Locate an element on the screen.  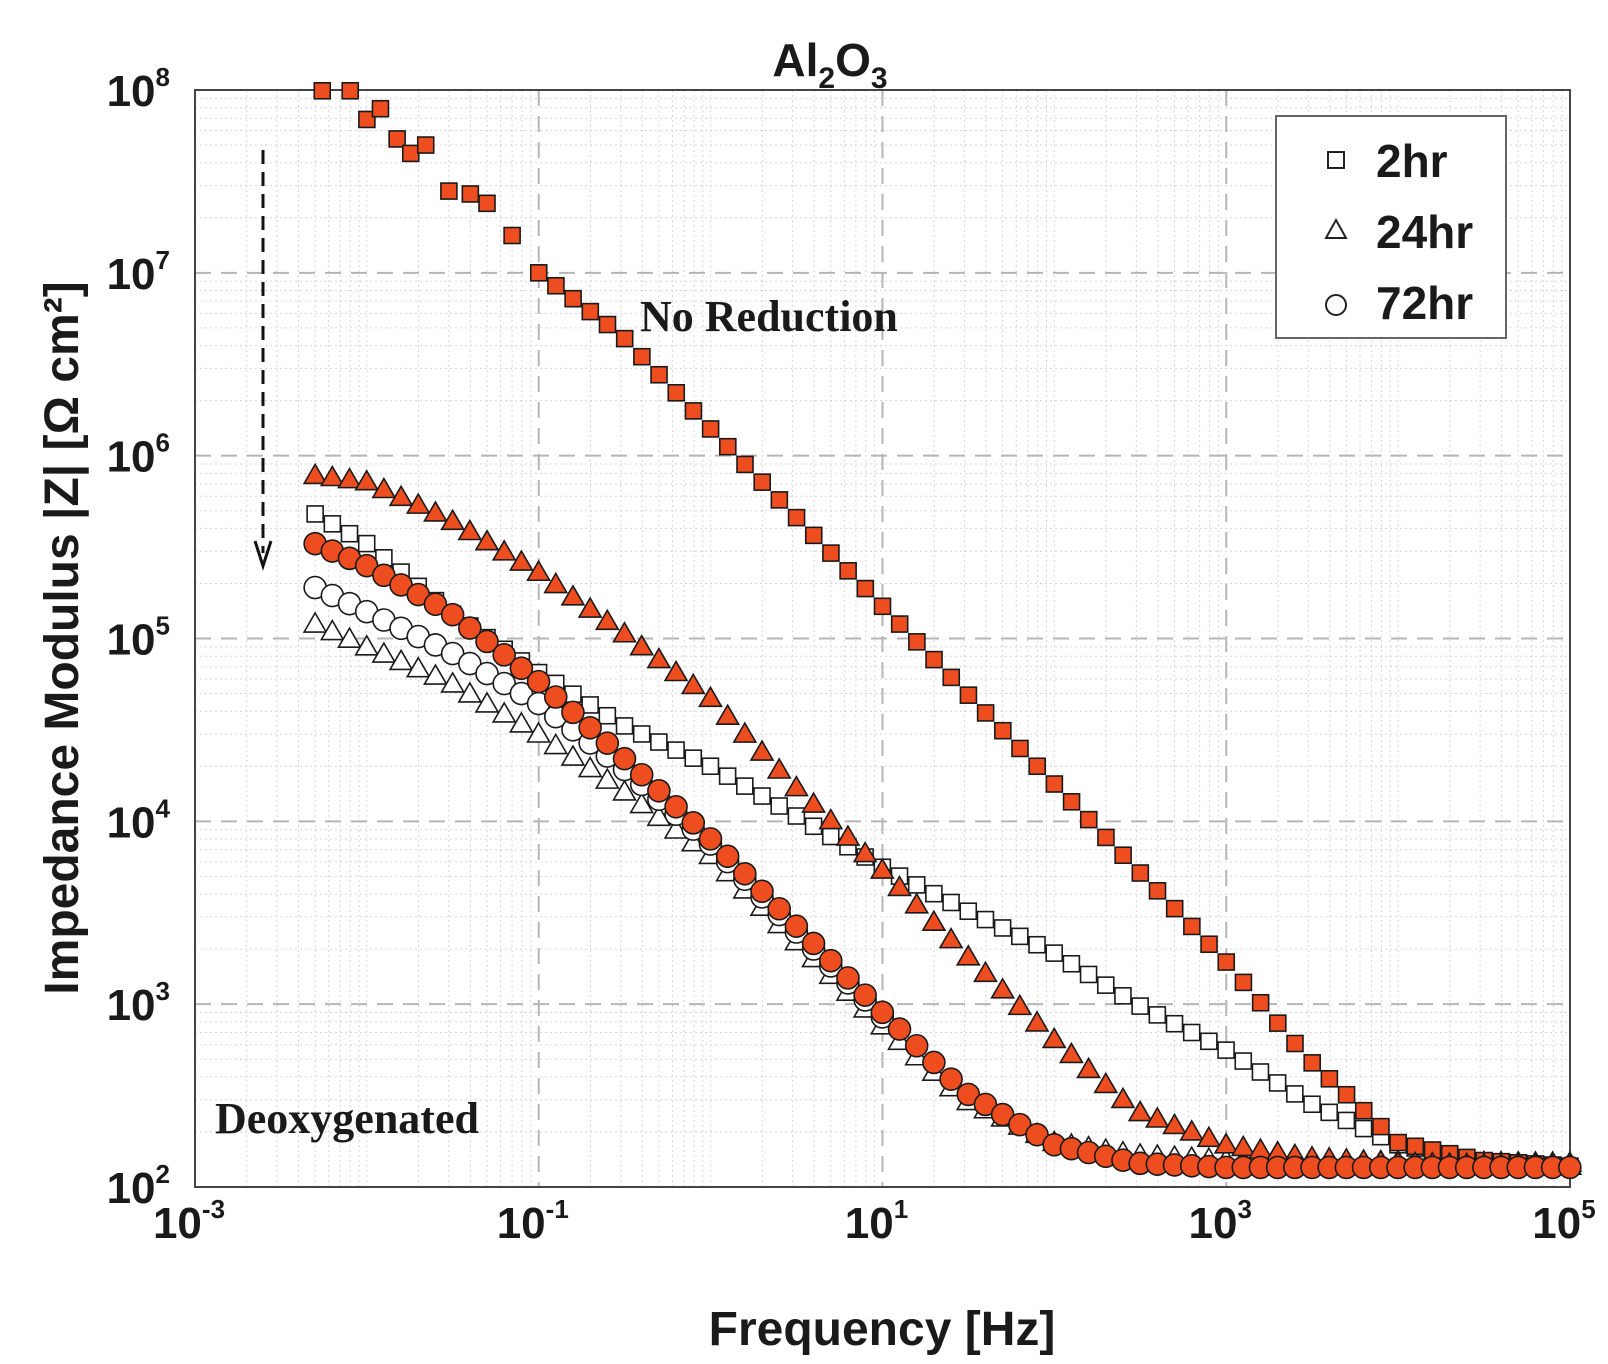
y-axis-title: Impedance Modulus |Z| [Ω cm²] is located at coordinates (62, 637).